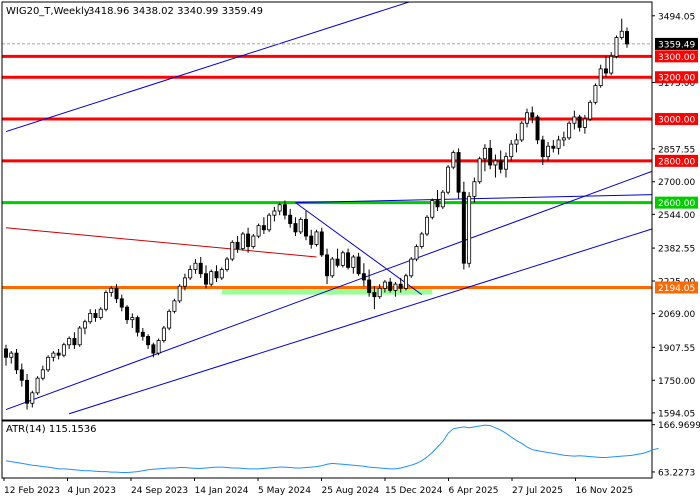  Describe the element at coordinates (679, 426) in the screenshot. I see `atr-tick-label: 166.9699` at that location.